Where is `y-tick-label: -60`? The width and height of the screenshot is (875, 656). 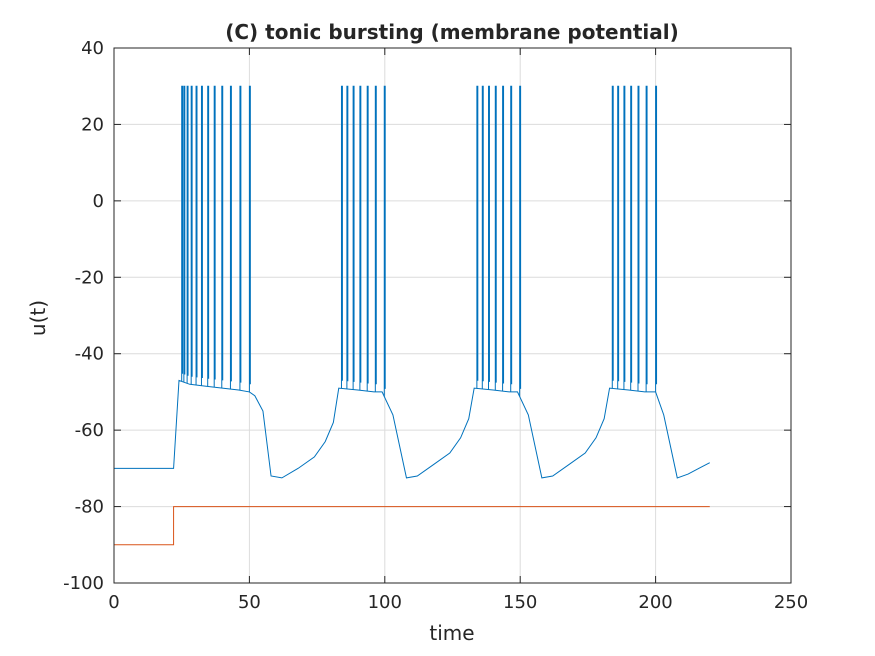
y-tick-label: -60 is located at coordinates (89, 430).